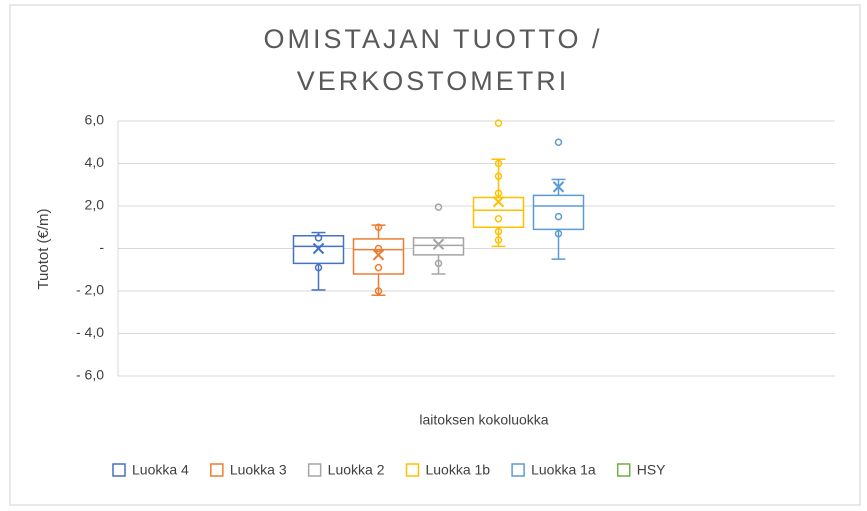 This screenshot has height=511, width=867. Describe the element at coordinates (90, 375) in the screenshot. I see `y-tick-label: - 6,0` at that location.